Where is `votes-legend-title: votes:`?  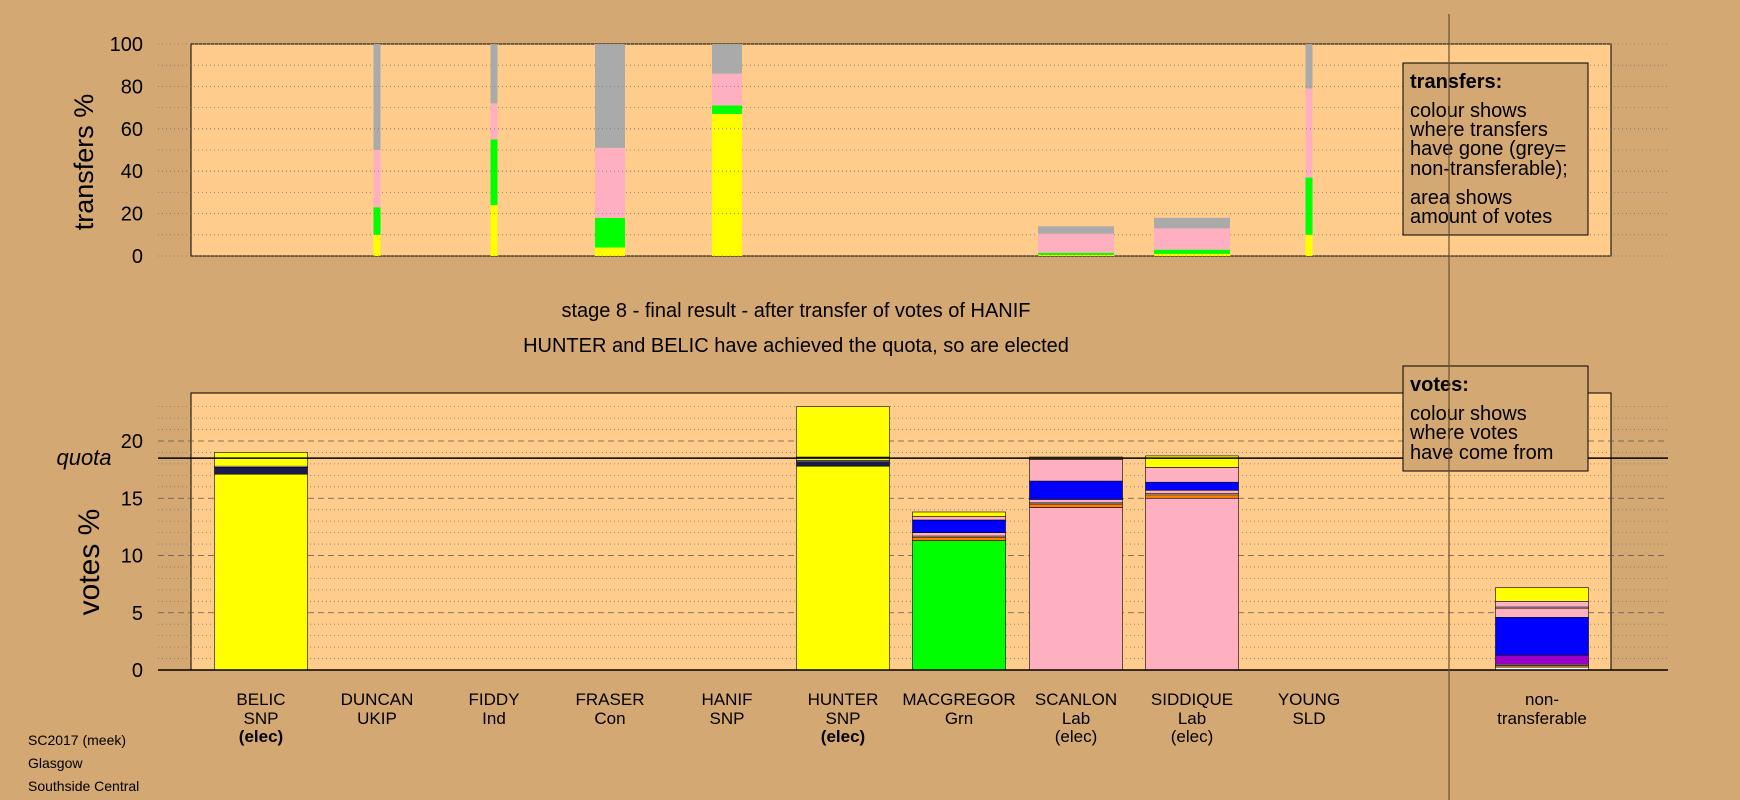 votes-legend-title: votes: is located at coordinates (1439, 385).